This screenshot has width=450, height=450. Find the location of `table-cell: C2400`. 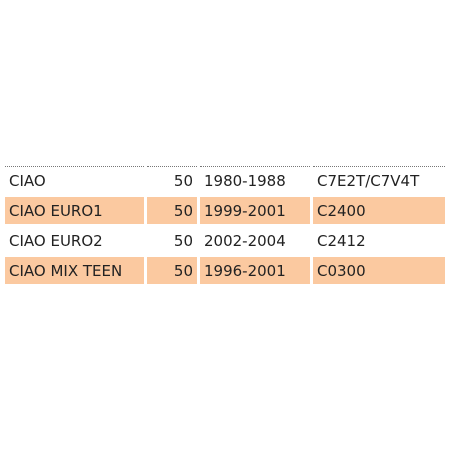

table-cell: C2400 is located at coordinates (379, 210).